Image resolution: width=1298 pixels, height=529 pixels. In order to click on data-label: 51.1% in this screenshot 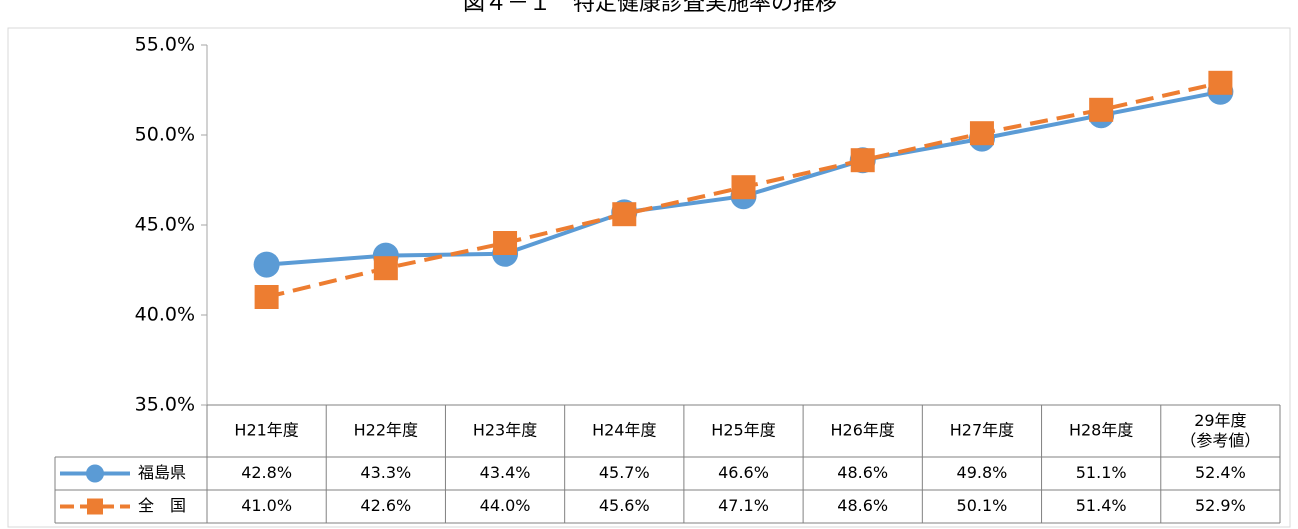, I will do `click(1101, 472)`.